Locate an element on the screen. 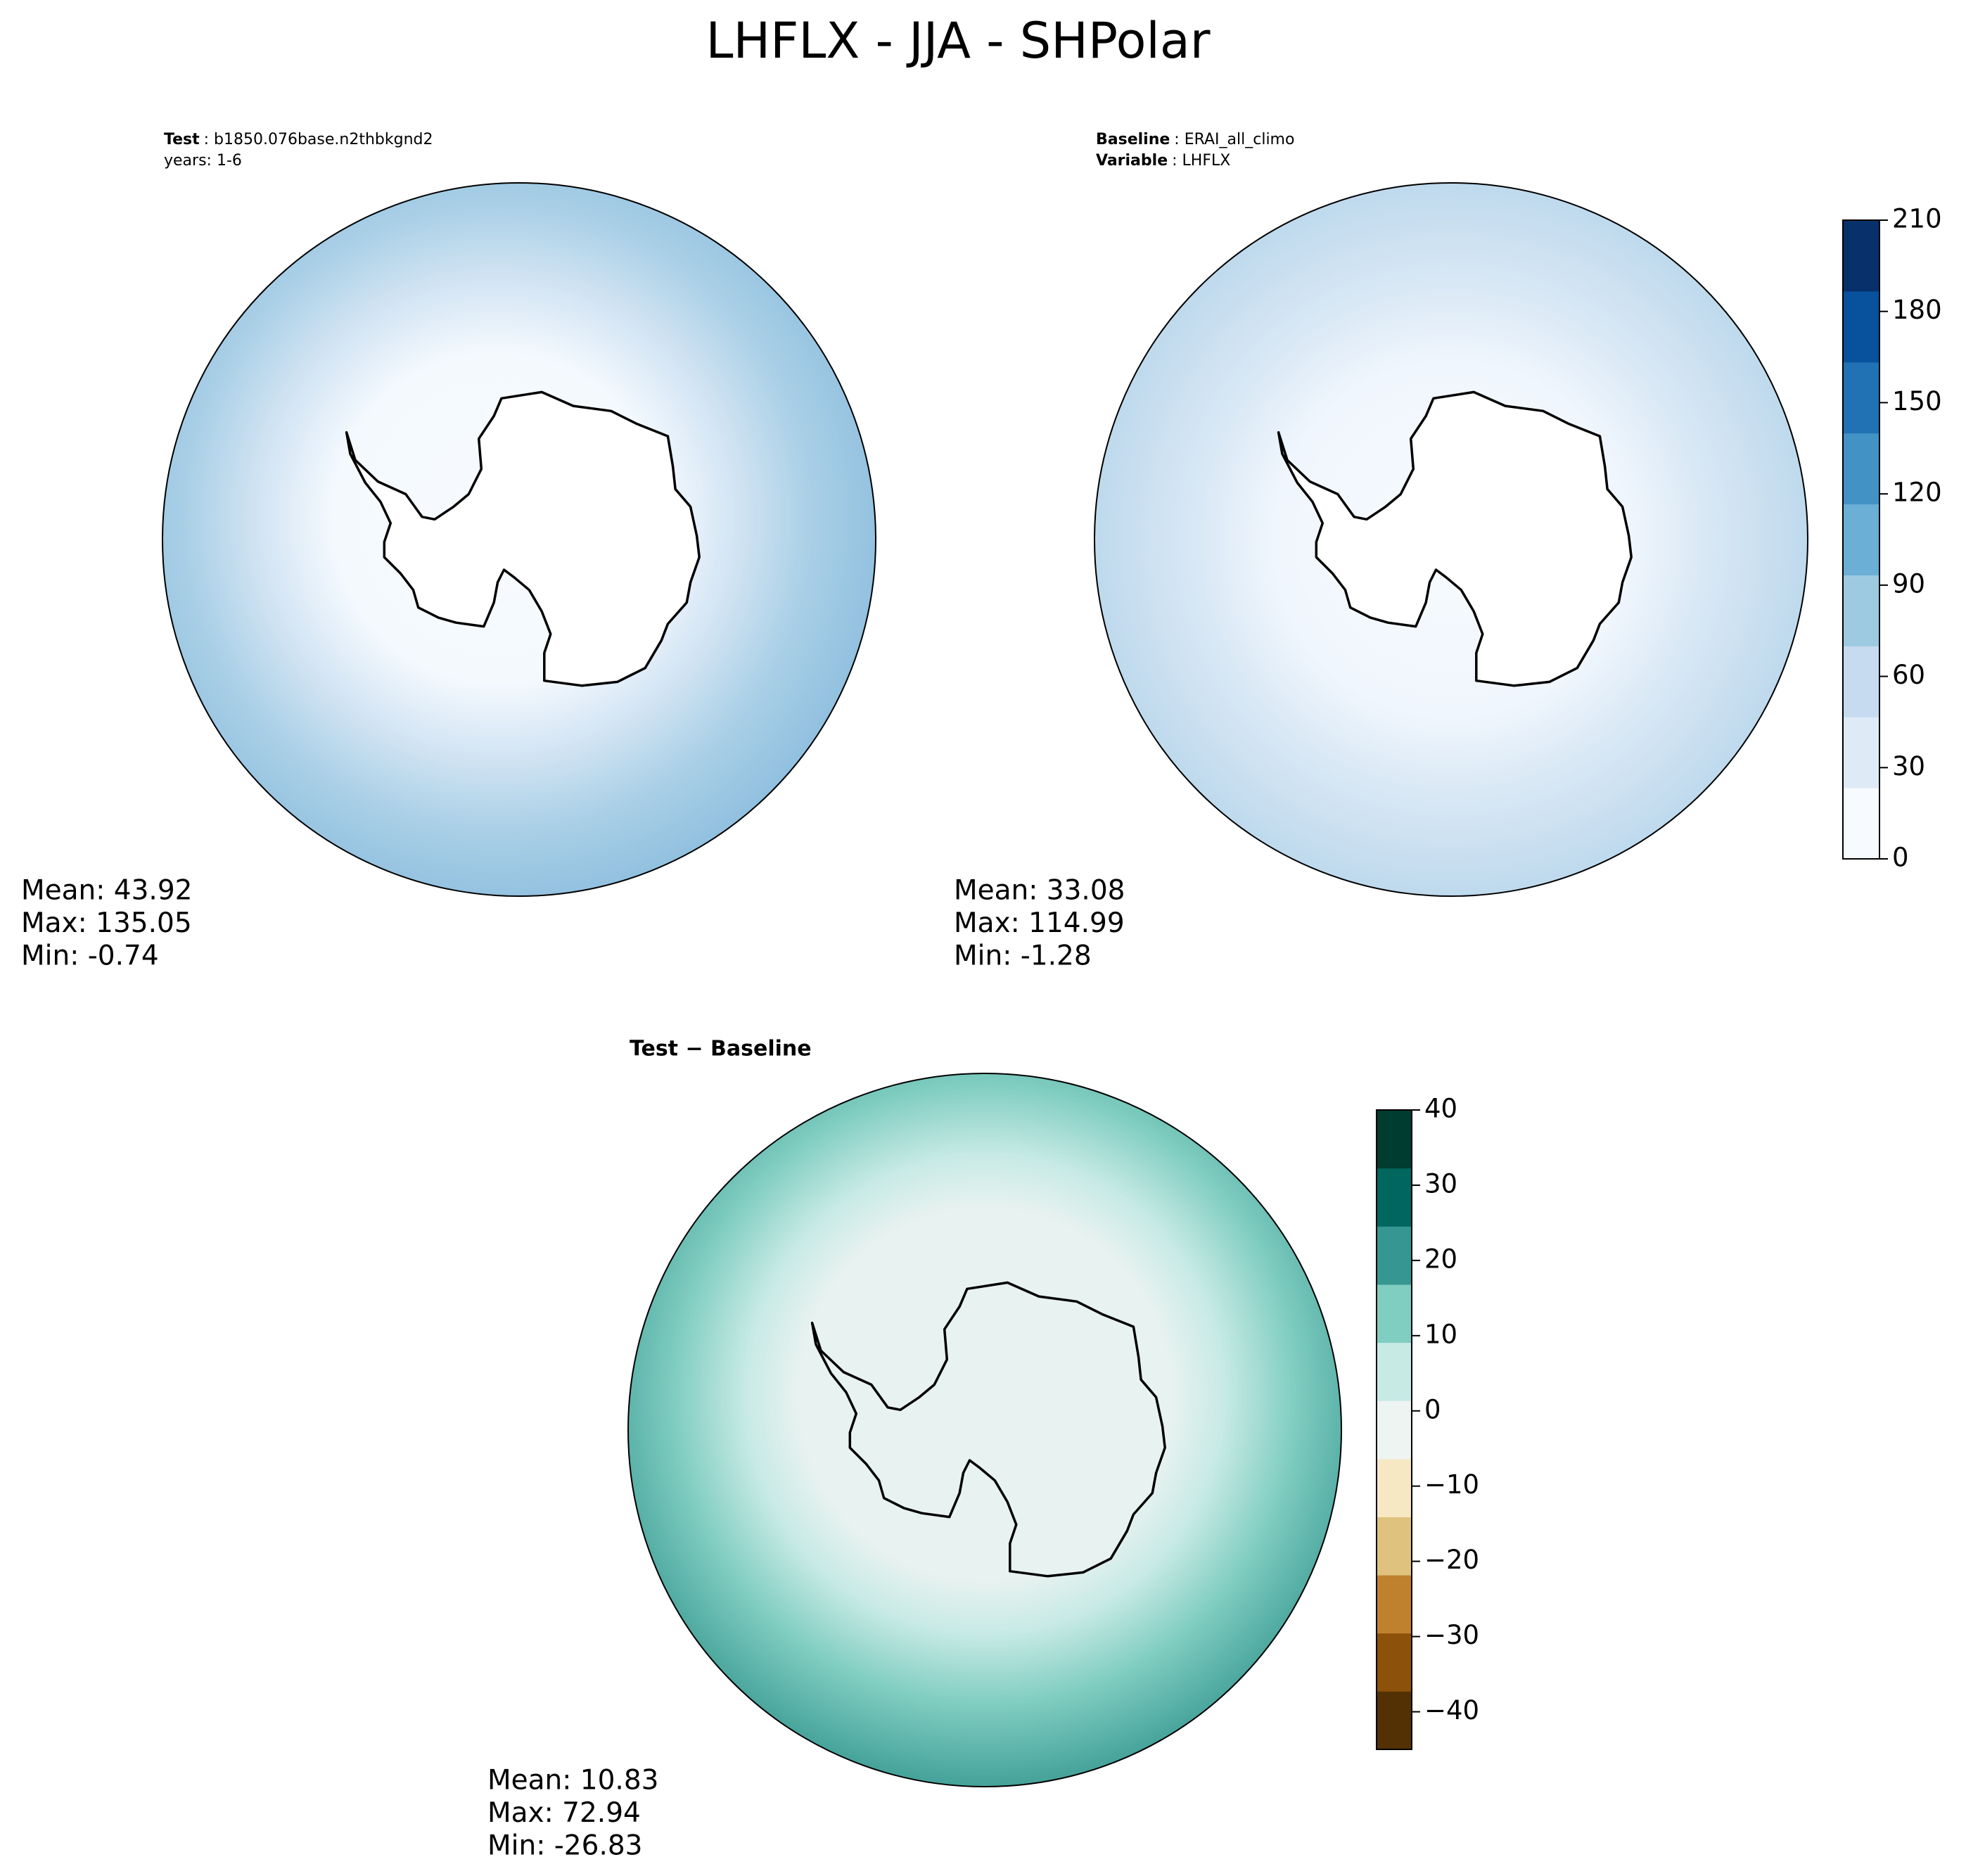 The image size is (1966, 1876). colorbar-tick-label: −10 is located at coordinates (1451, 1484).